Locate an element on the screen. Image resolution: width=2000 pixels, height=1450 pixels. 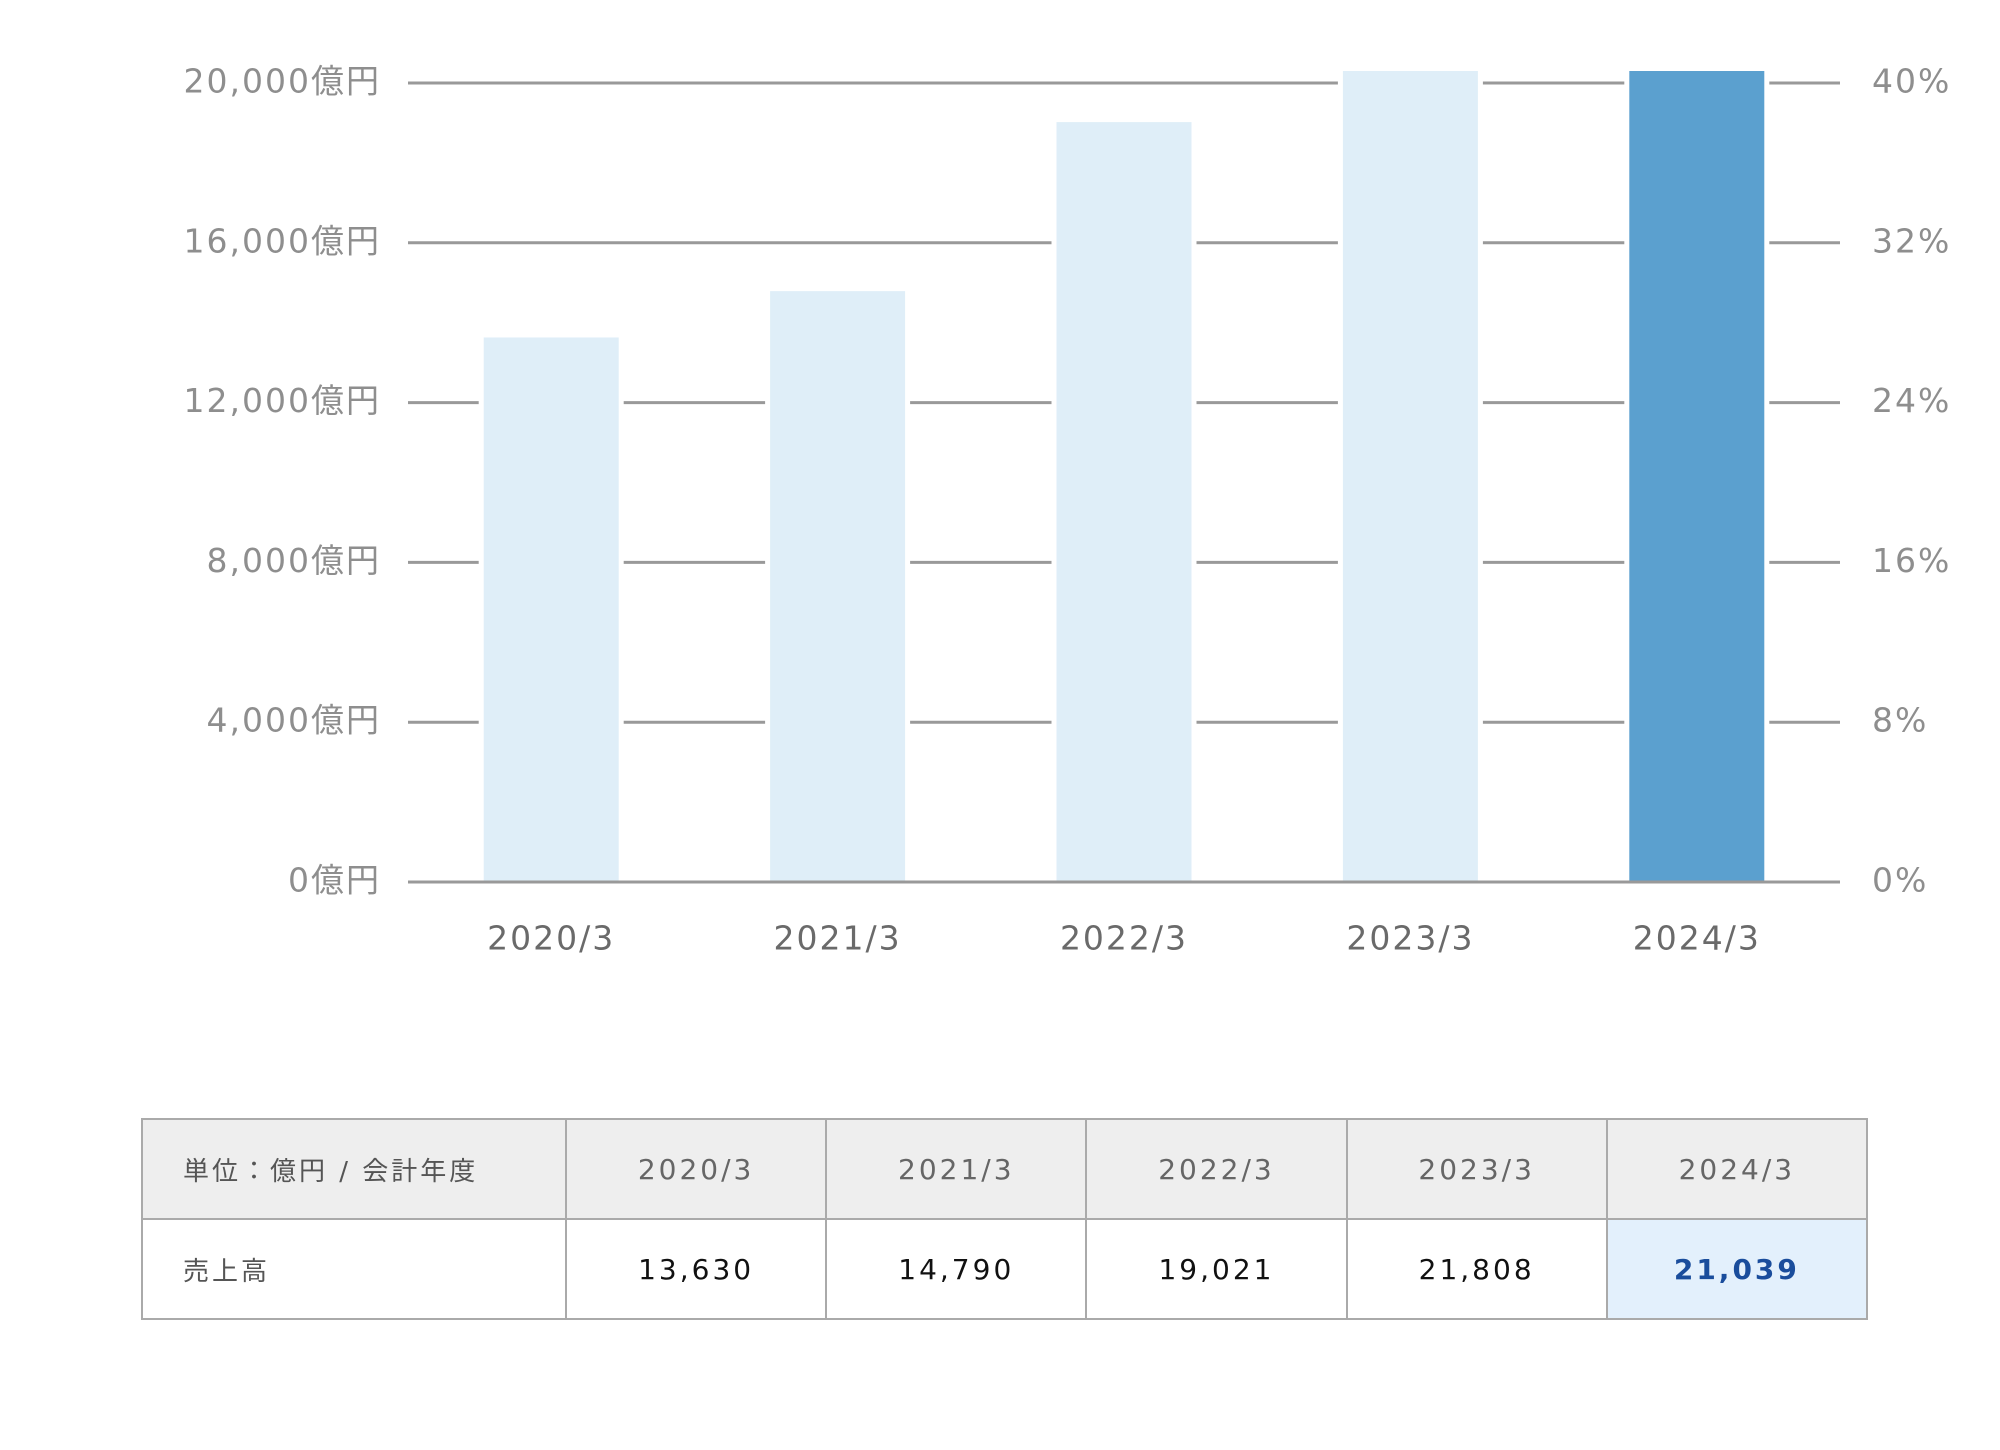
y2-tick-label: 8% is located at coordinates (1900, 720).